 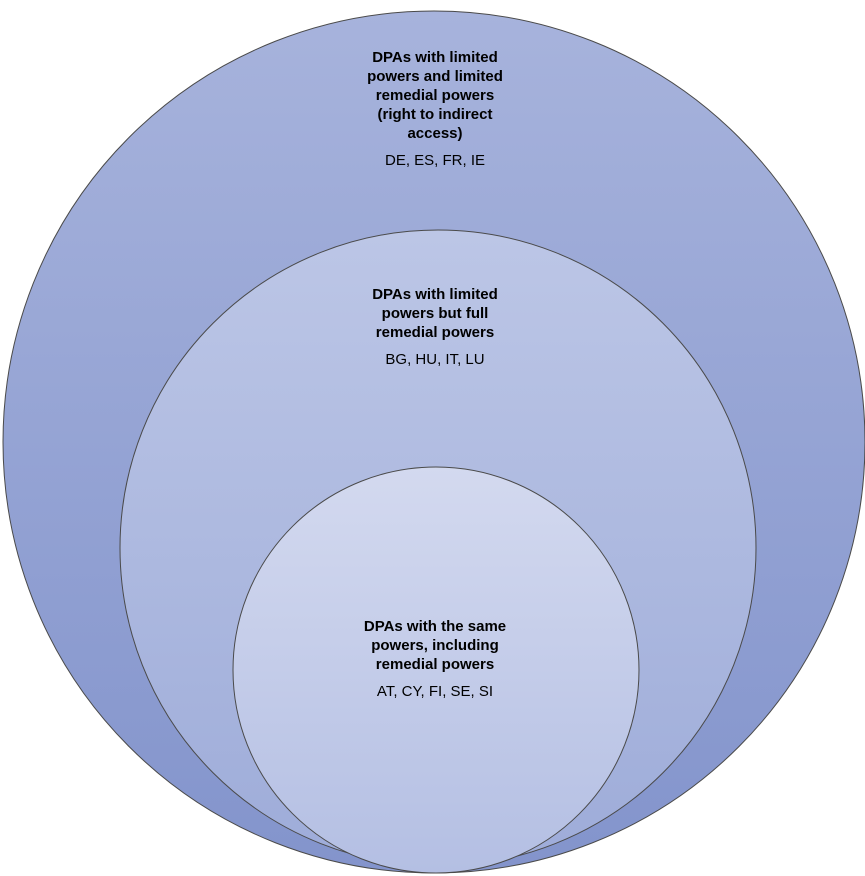 I want to click on heading-line: powers but full, so click(x=435, y=313).